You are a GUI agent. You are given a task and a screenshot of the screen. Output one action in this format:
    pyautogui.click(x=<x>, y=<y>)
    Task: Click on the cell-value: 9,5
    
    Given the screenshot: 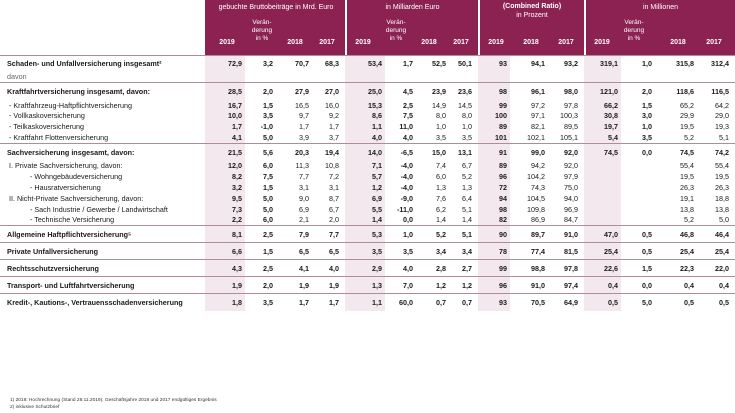 What is the action you would take?
    pyautogui.click(x=225, y=198)
    